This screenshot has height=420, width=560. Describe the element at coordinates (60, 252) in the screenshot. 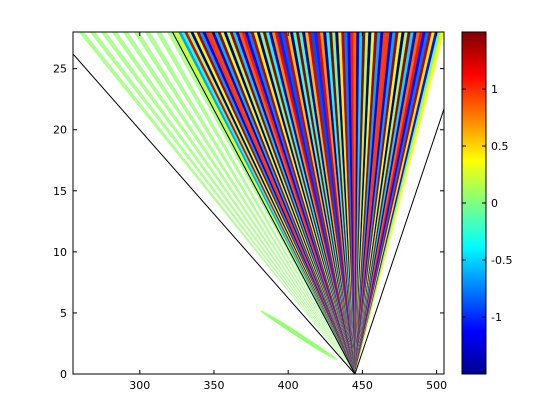

I see `y-tick-label: 10` at that location.